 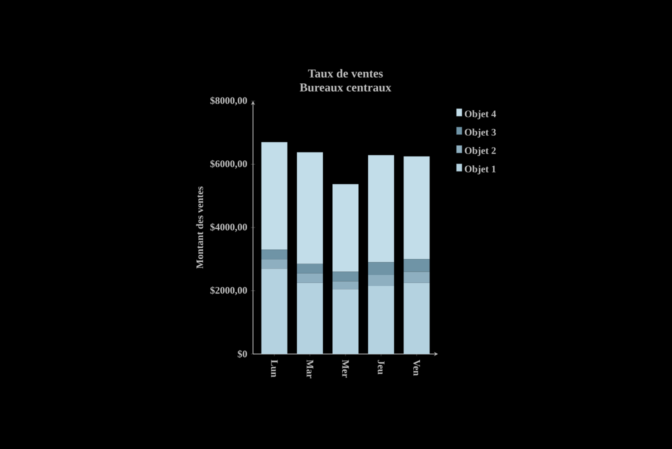 I want to click on y-axis-title: Montant des ventes, so click(x=200, y=227).